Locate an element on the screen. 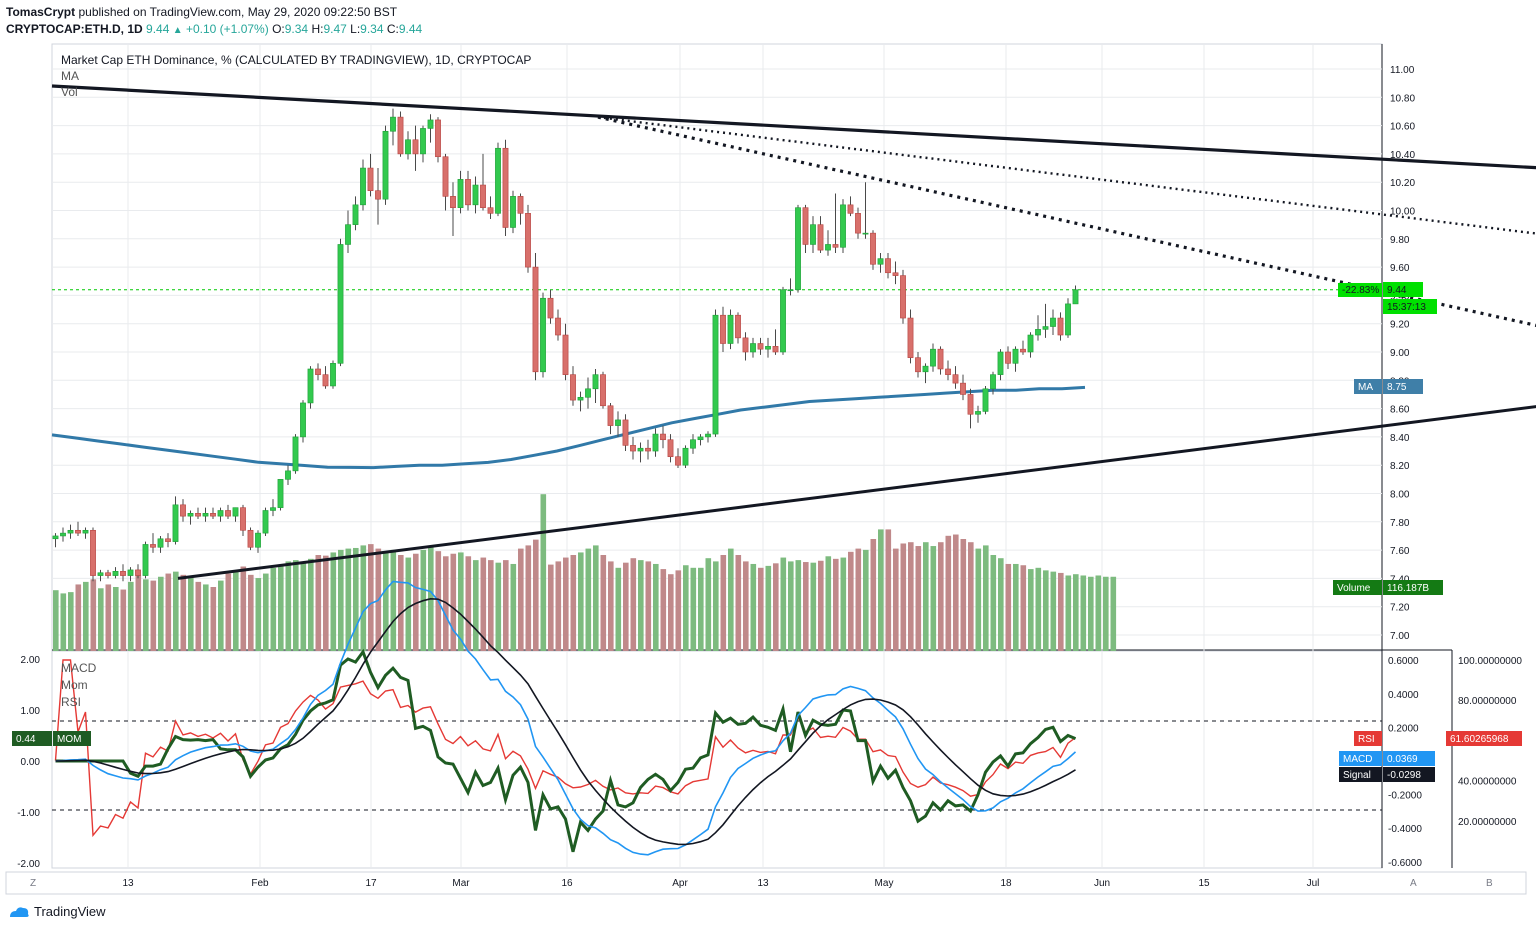 The width and height of the screenshot is (1536, 931). price-tick-label: 10.00 is located at coordinates (1402, 212).